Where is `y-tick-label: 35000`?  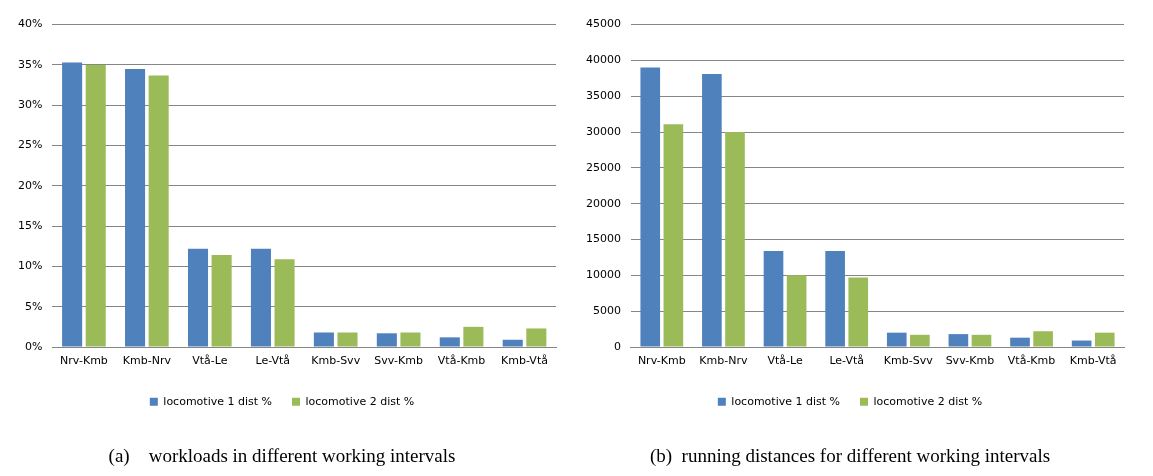 y-tick-label: 35000 is located at coordinates (603, 96).